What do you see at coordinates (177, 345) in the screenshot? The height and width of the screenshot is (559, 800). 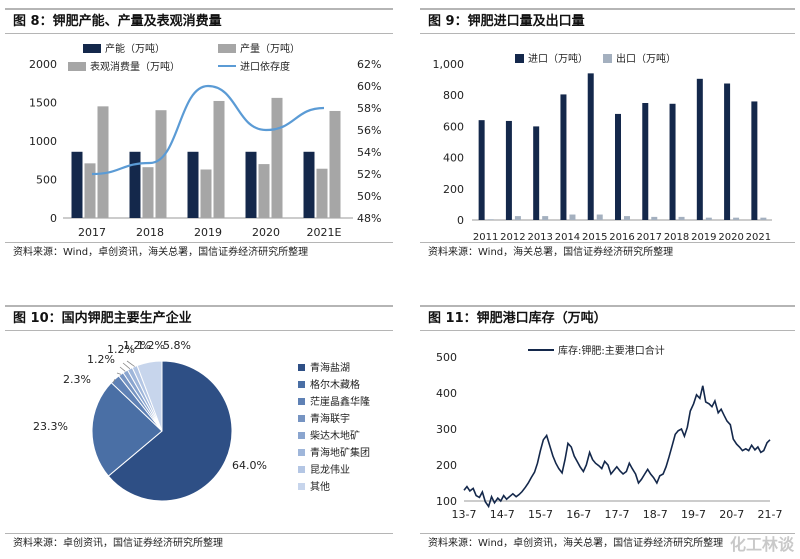 I see `pie-value-label: 5.8%` at bounding box center [177, 345].